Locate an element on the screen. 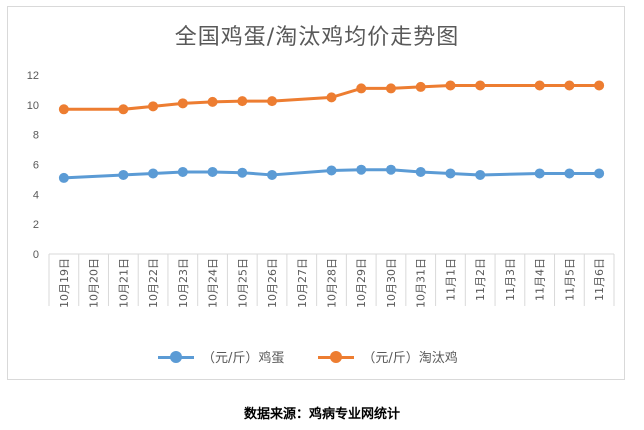 Image resolution: width=644 pixels, height=430 pixels. legend-item-culled-hens: （元/斤）淘汰鸡 is located at coordinates (388, 356).